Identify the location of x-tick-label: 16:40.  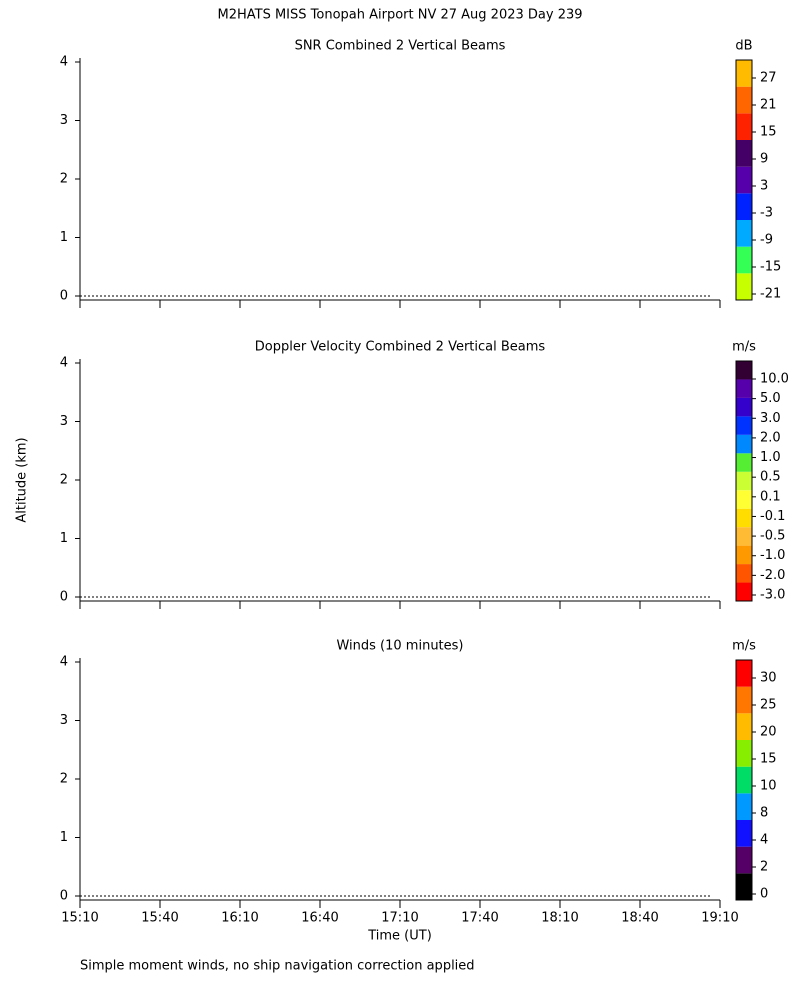
(319, 918).